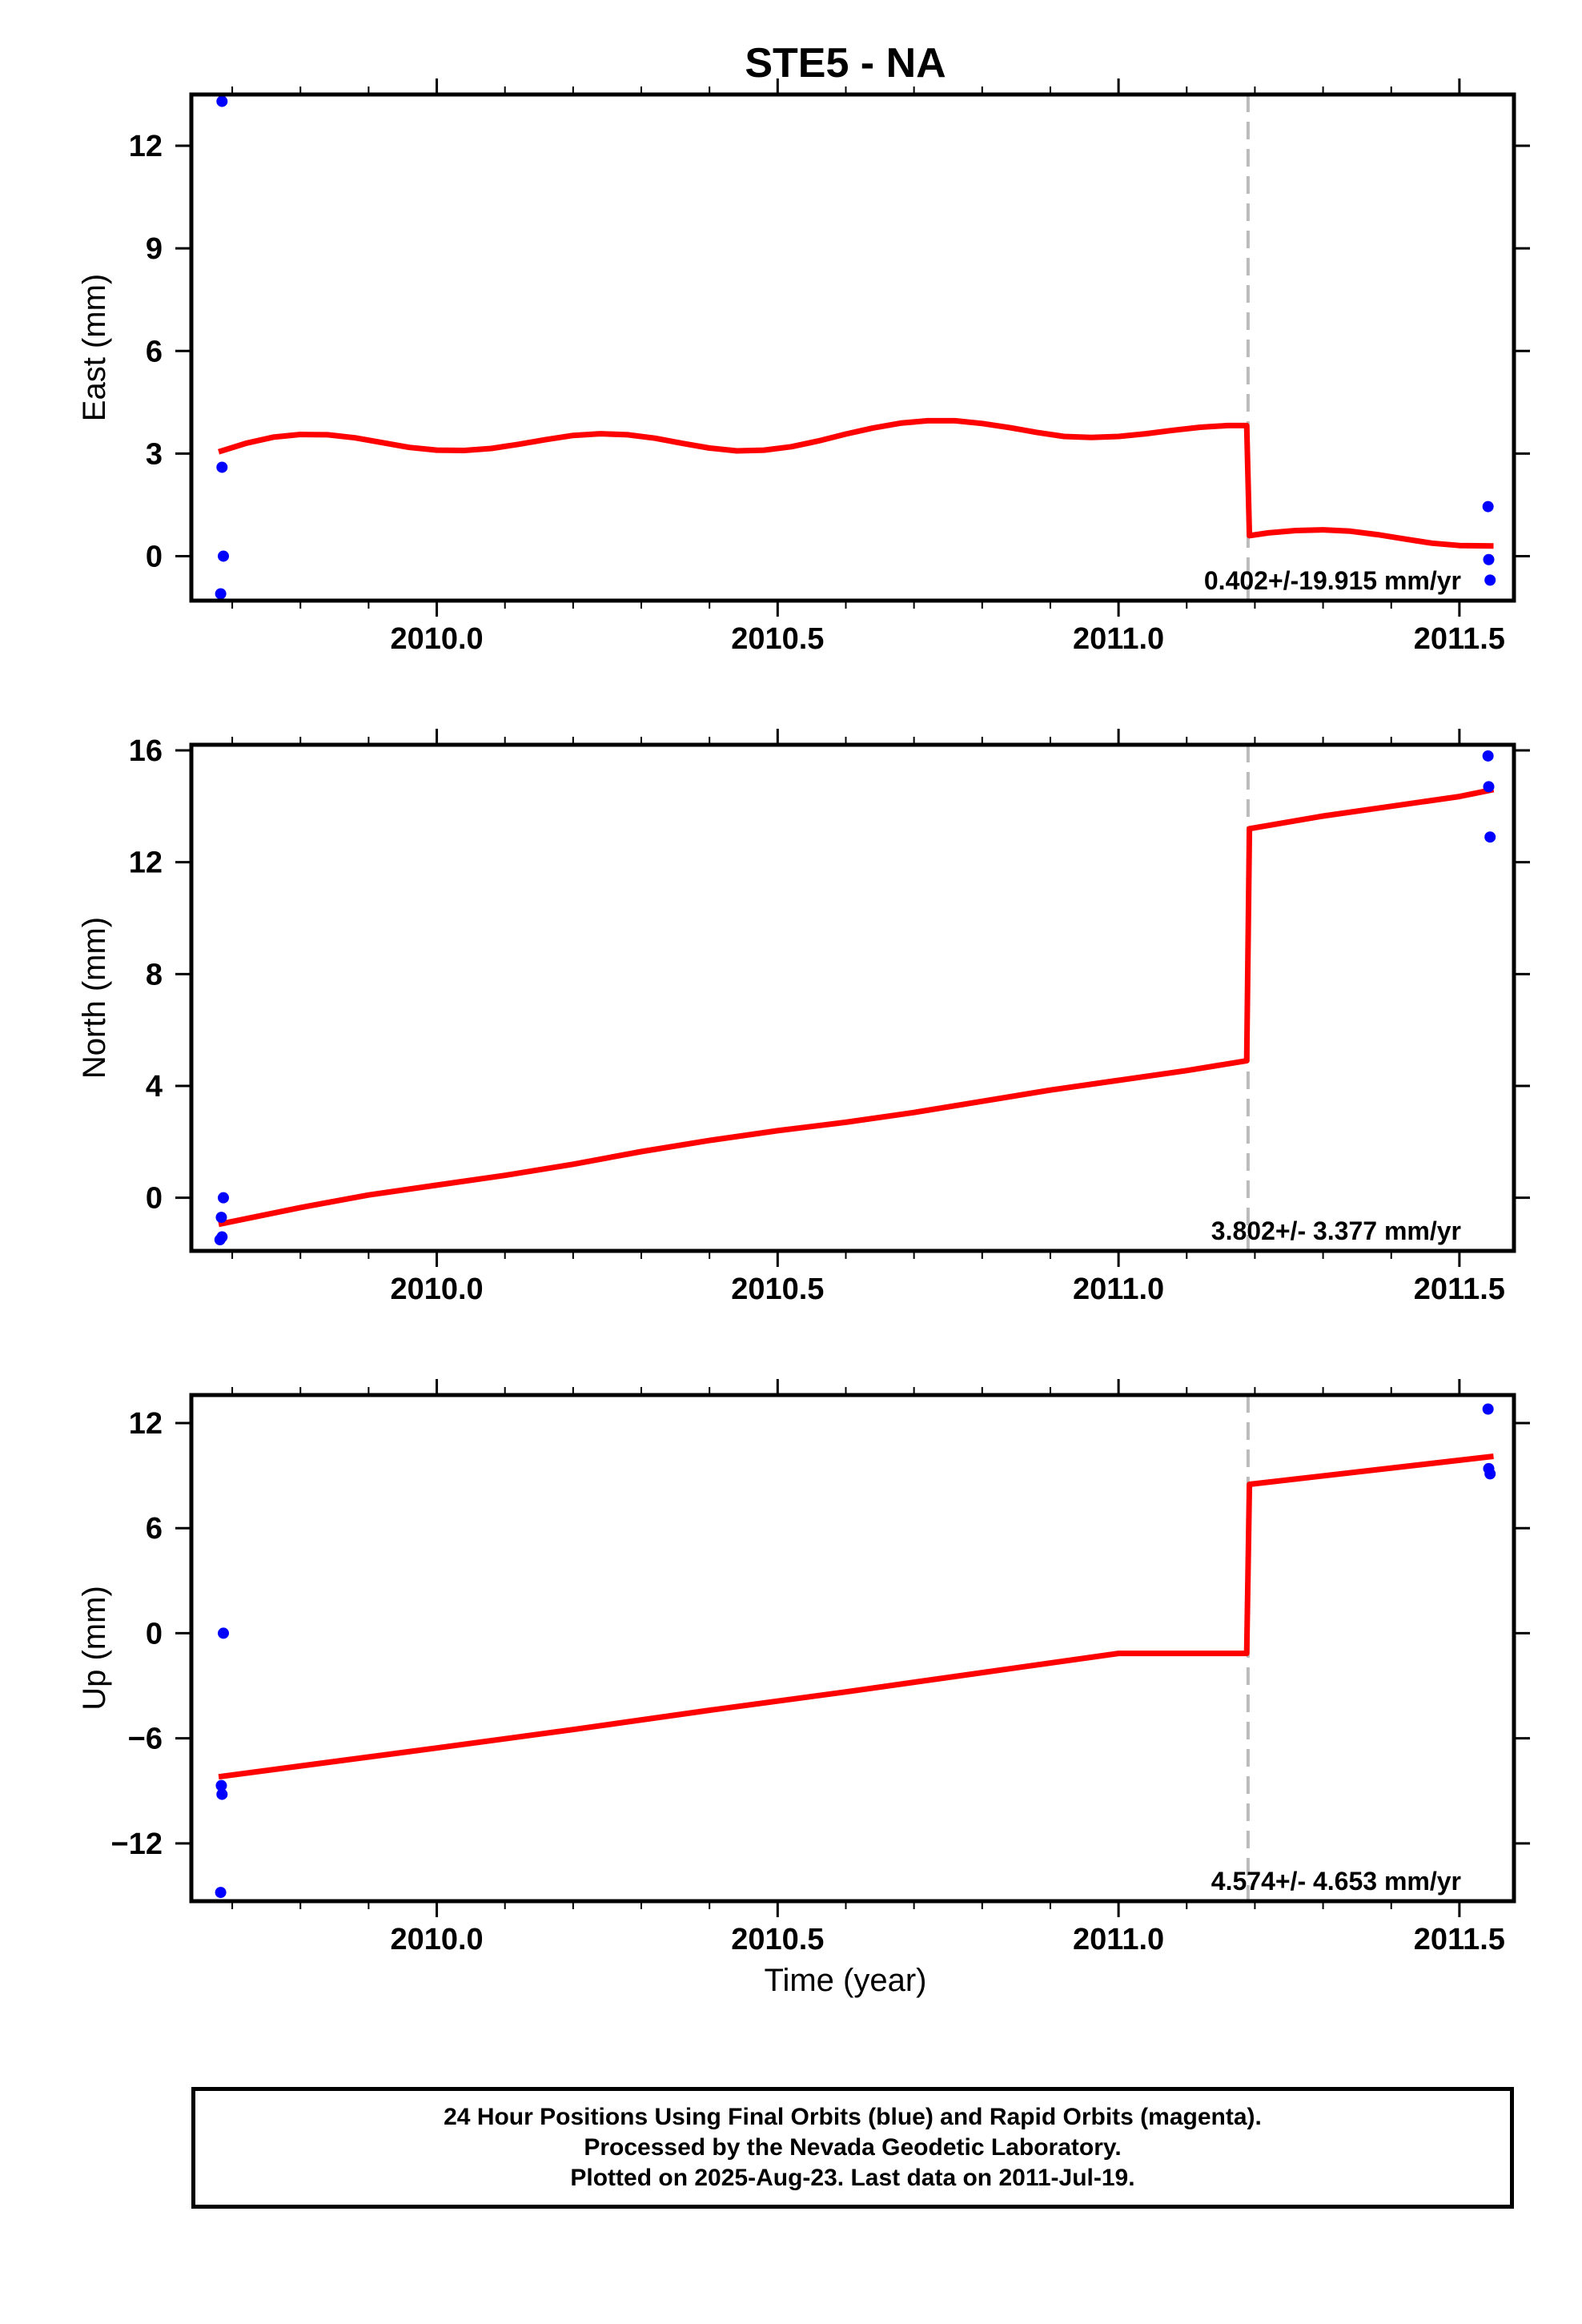 The height and width of the screenshot is (2324, 1582). Describe the element at coordinates (137, 1844) in the screenshot. I see `y-tick-label: −12` at that location.